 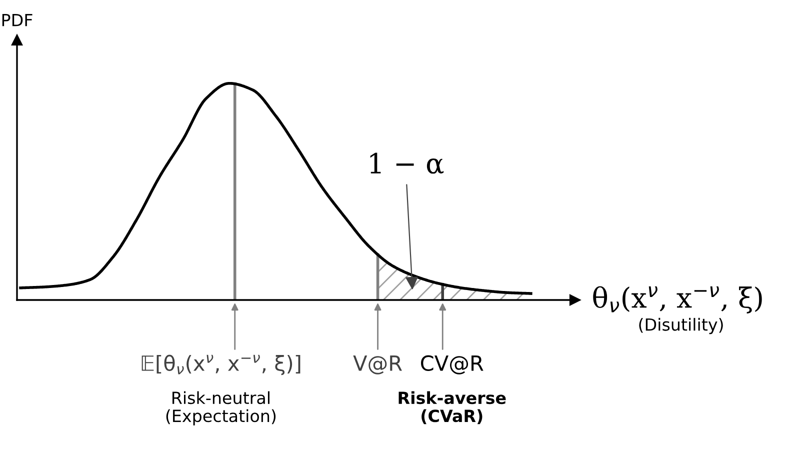 I want to click on text: Risk-averse (CVaR), so click(x=452, y=407).